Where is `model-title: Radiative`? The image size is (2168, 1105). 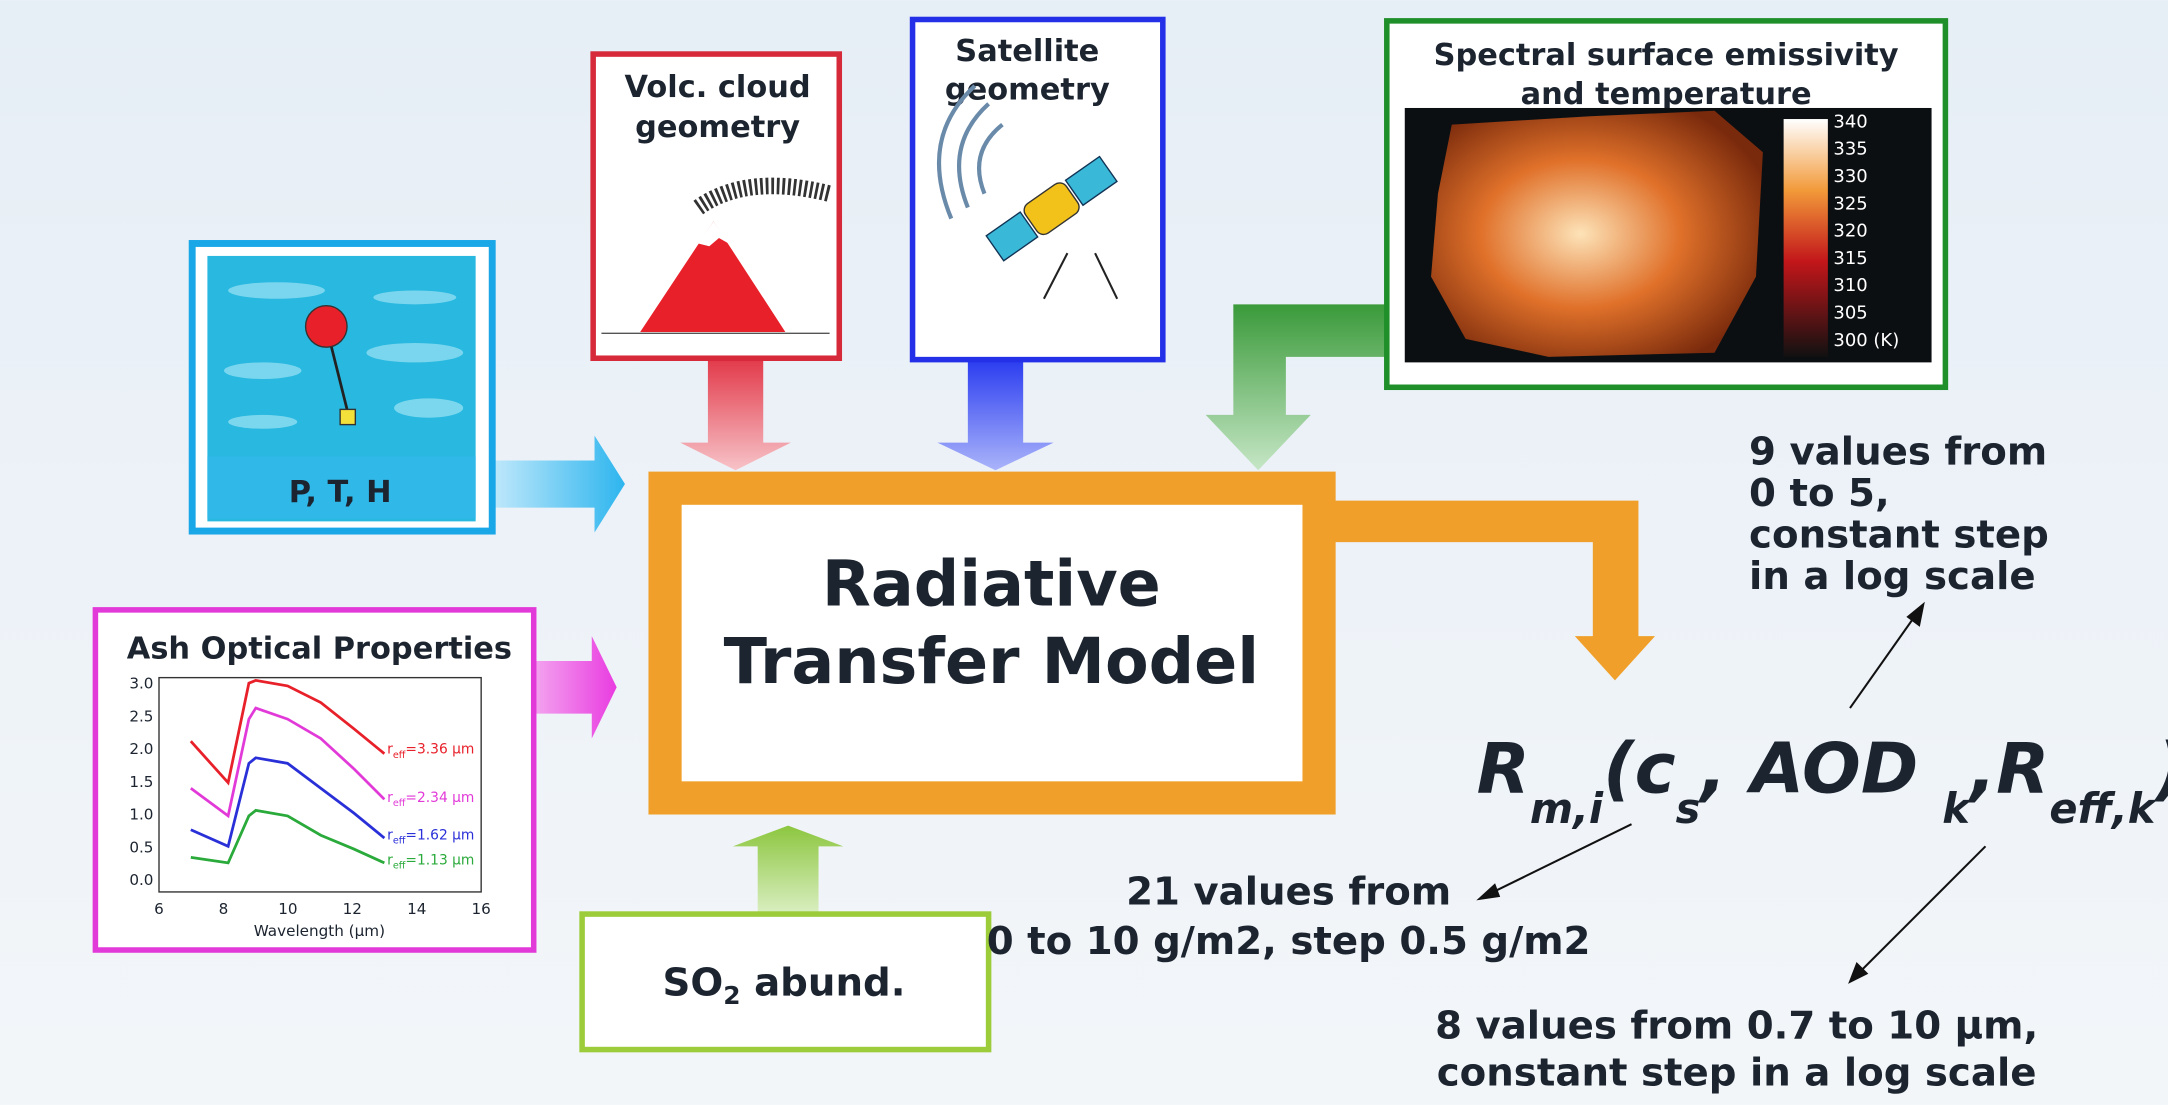 model-title: Radiative is located at coordinates (991, 584).